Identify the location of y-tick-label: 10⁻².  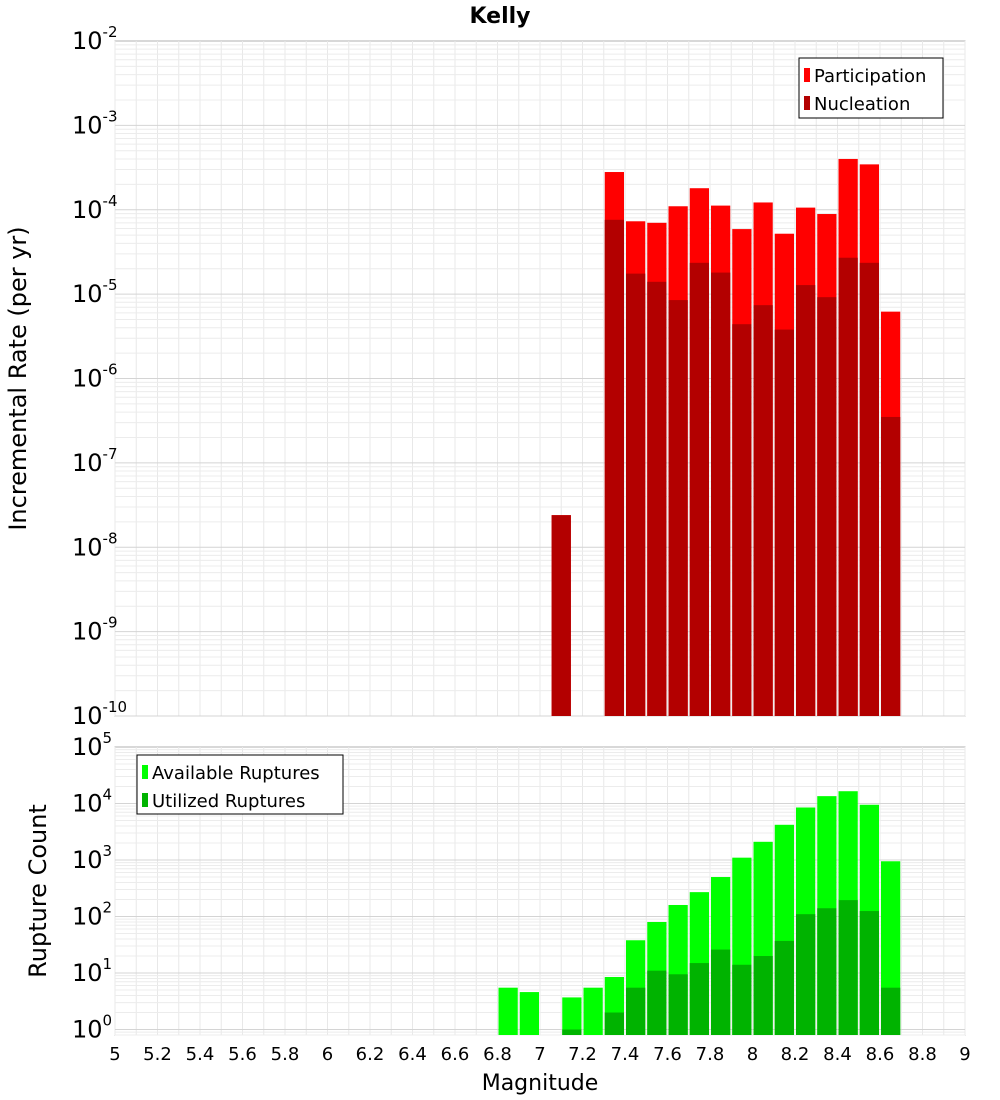
(95, 39).